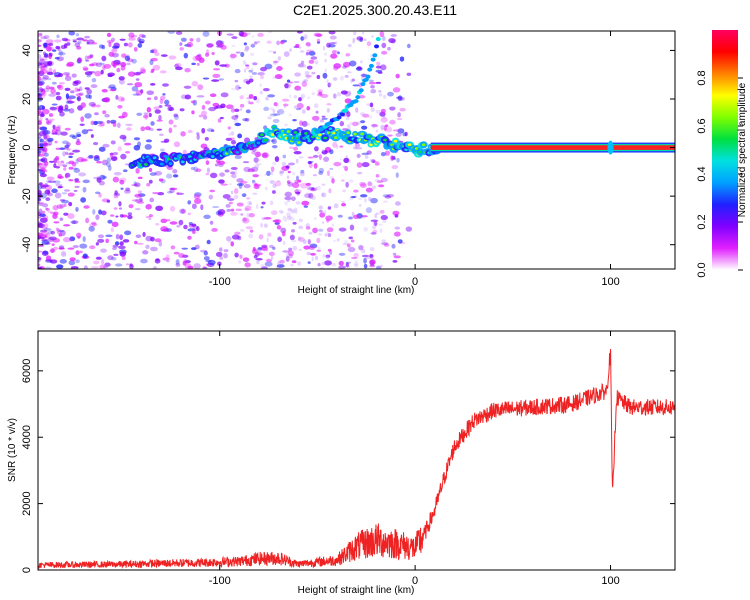  Describe the element at coordinates (27, 148) in the screenshot. I see `spectrogram-y-tick-label: 0` at that location.